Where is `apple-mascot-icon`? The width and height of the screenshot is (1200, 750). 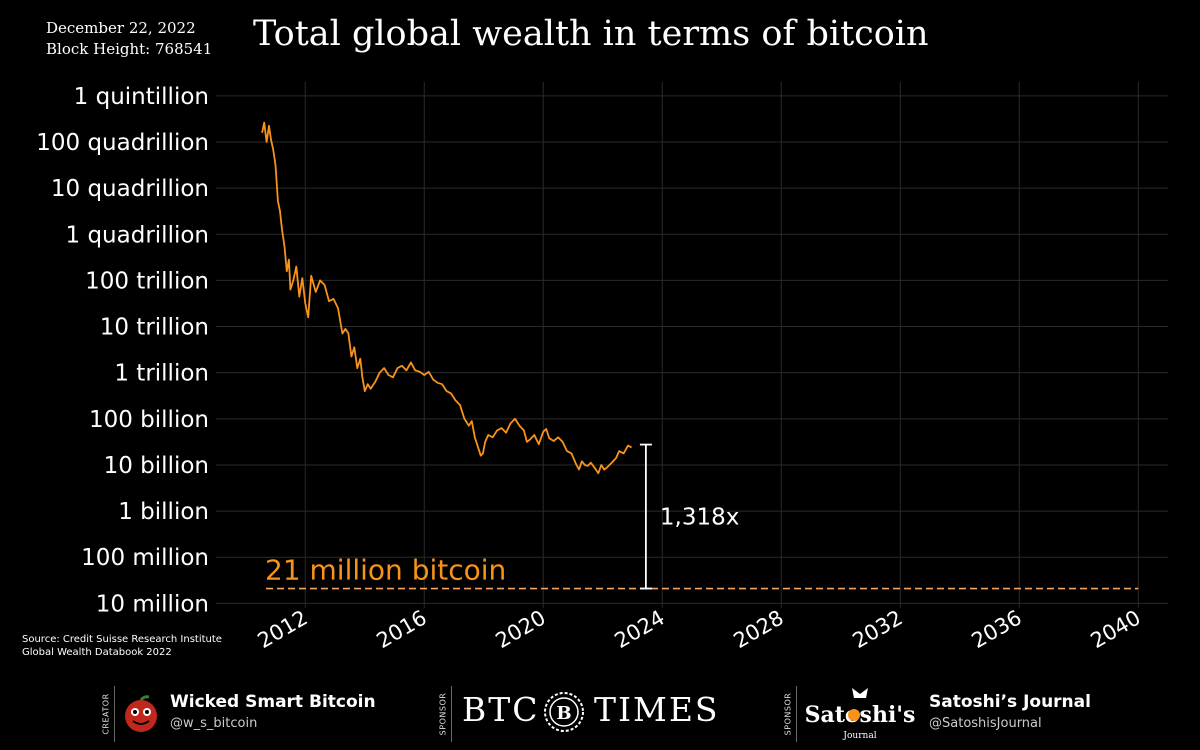 apple-mascot-icon is located at coordinates (141, 713).